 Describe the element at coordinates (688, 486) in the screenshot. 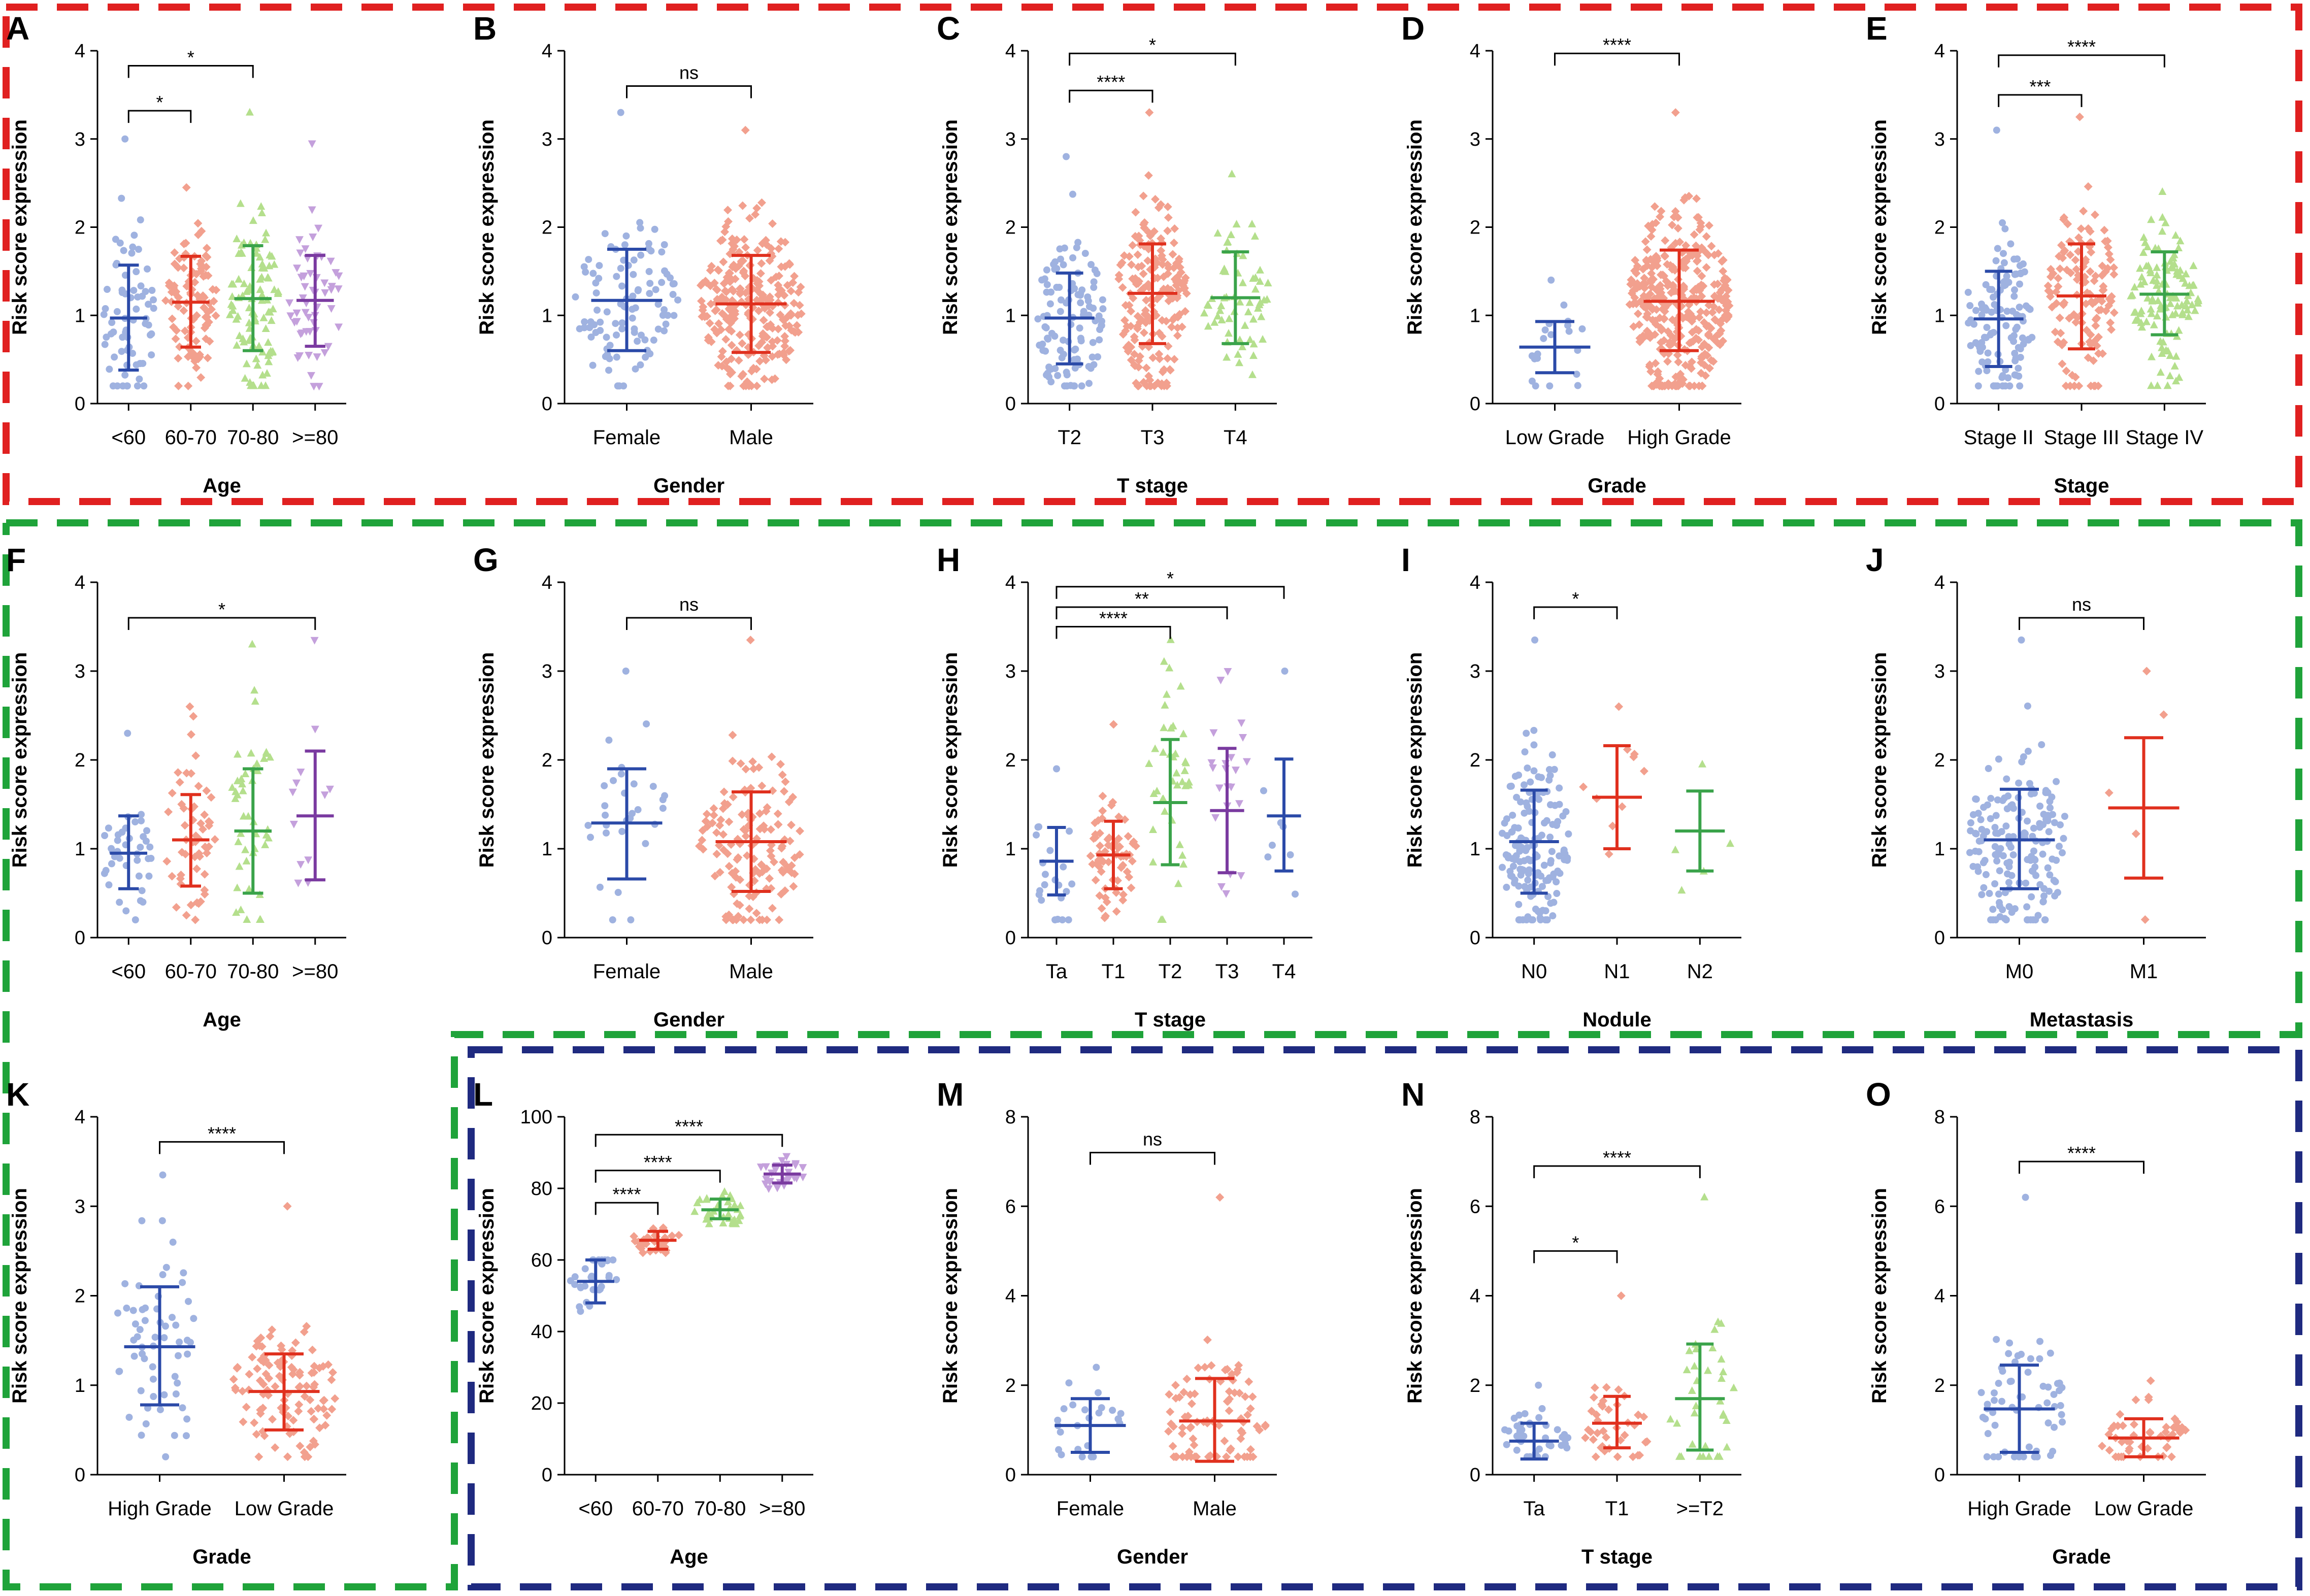

I see `panel-b-xlabel: Gender` at that location.